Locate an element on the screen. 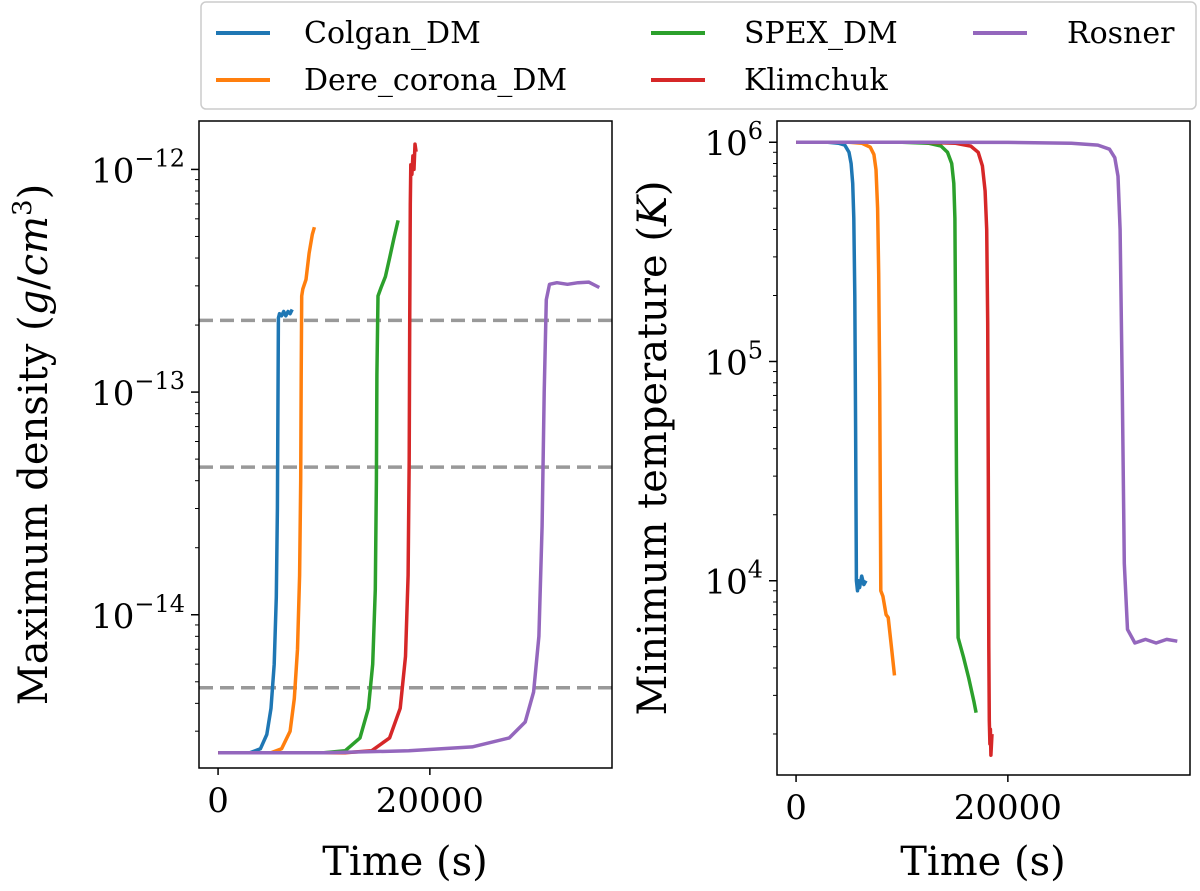 The height and width of the screenshot is (891, 1200). legend-entry-spex-dm: SPEX_DM is located at coordinates (774, 33).